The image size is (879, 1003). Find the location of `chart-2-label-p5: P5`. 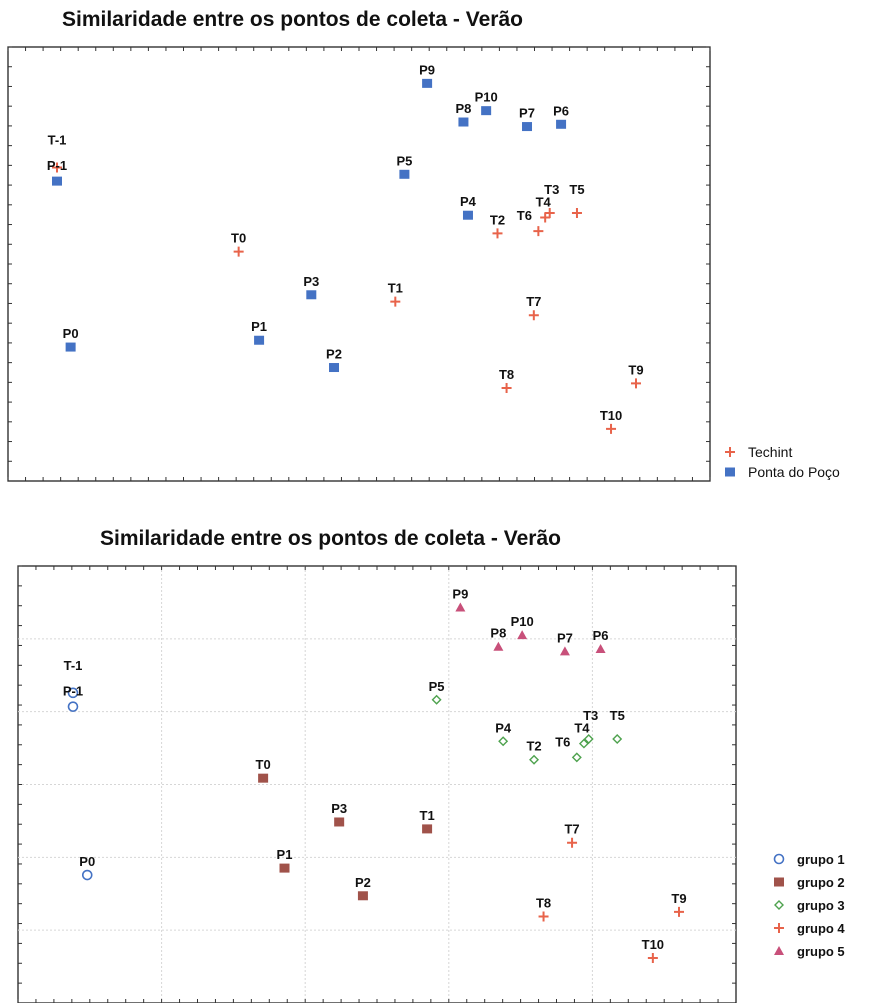

chart-2-label-p5: P5 is located at coordinates (437, 686).